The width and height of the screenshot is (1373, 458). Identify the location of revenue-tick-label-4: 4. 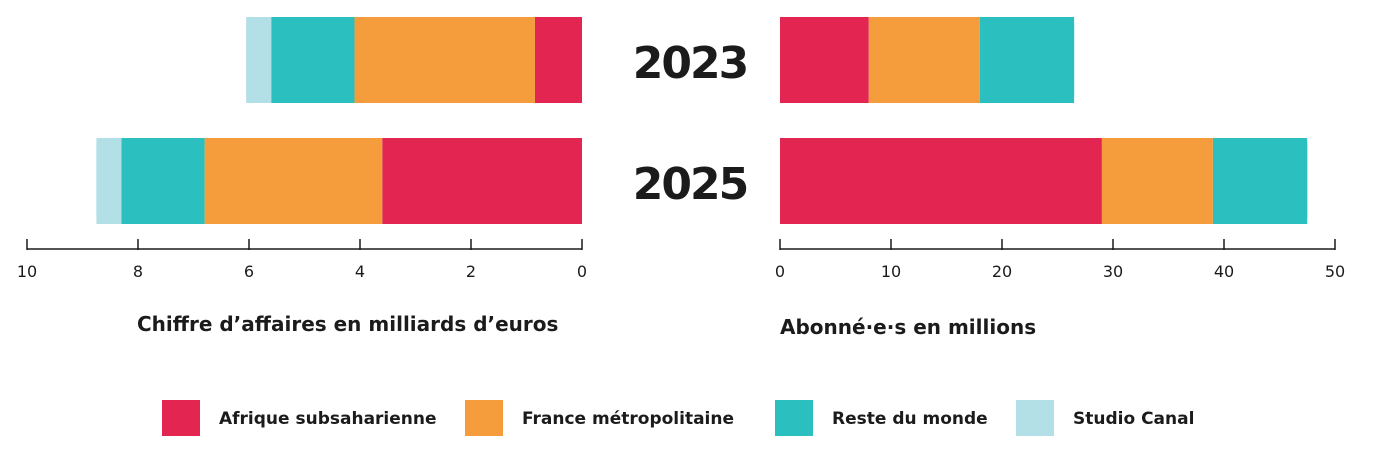
(360, 271).